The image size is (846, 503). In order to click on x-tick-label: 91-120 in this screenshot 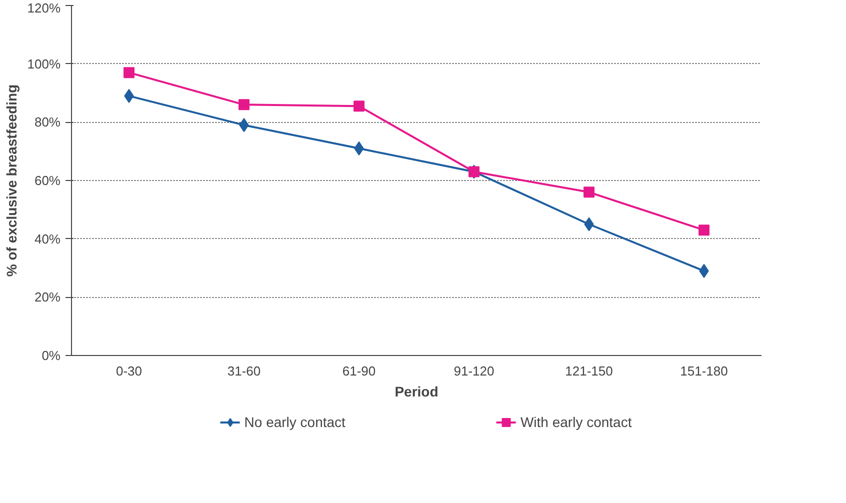, I will do `click(474, 371)`.